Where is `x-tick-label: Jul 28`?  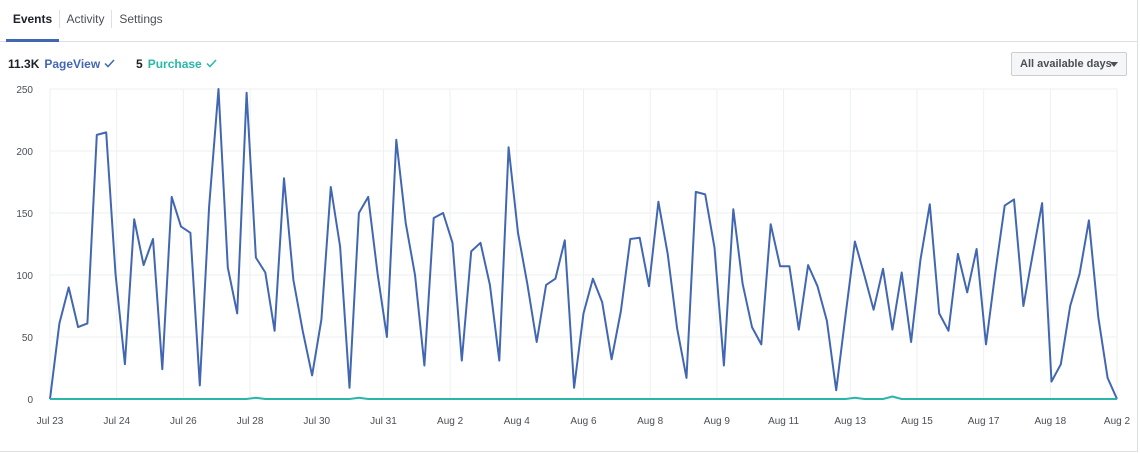
x-tick-label: Jul 28 is located at coordinates (250, 421).